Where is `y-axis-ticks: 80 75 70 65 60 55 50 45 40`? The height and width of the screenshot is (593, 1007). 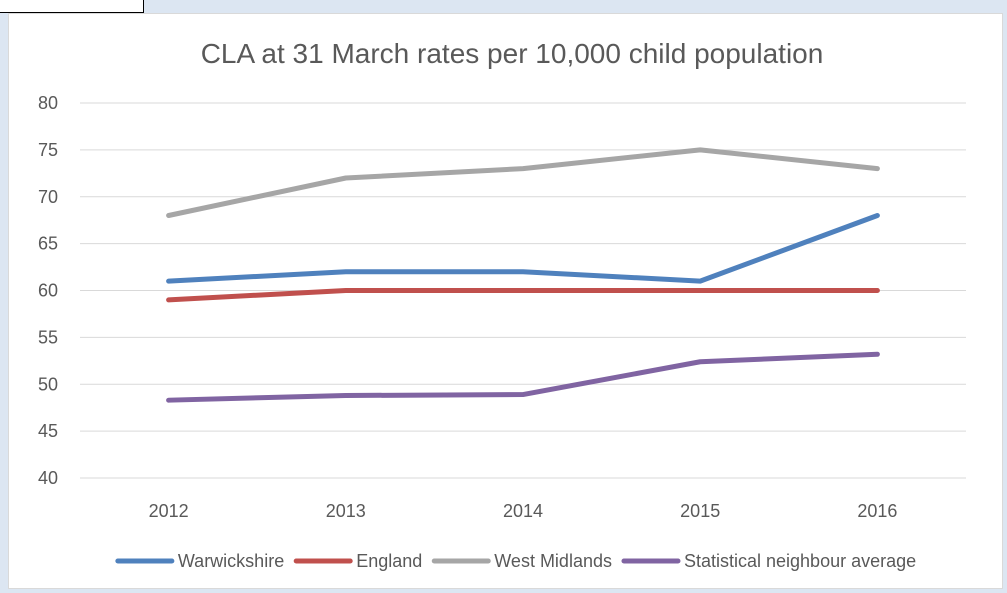 y-axis-ticks: 80 75 70 65 60 55 50 45 40 is located at coordinates (48, 290).